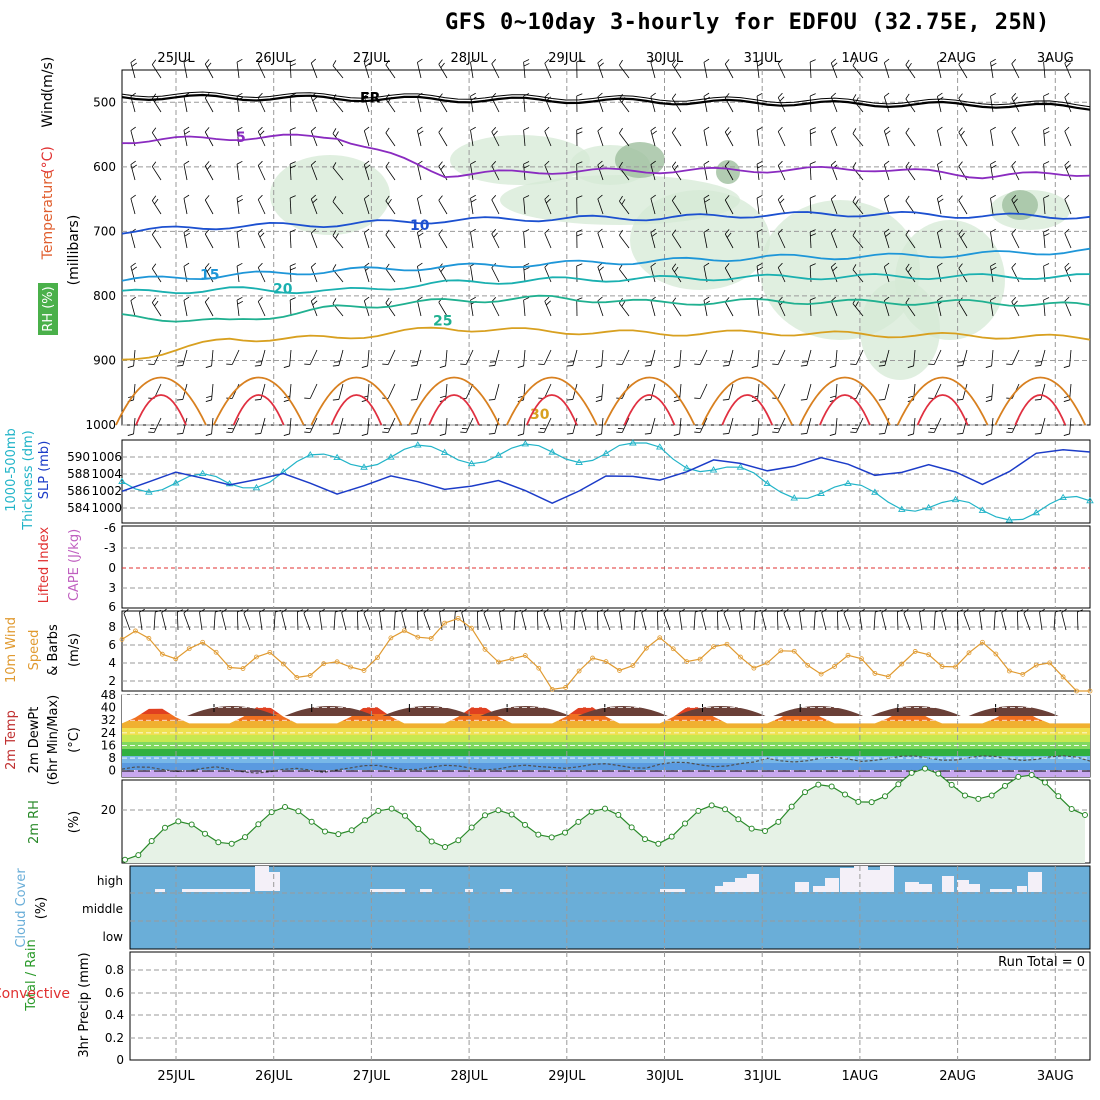 The width and height of the screenshot is (1100, 1100). Describe the element at coordinates (860, 58) in the screenshot. I see `date-label-top: 1AUG` at that location.